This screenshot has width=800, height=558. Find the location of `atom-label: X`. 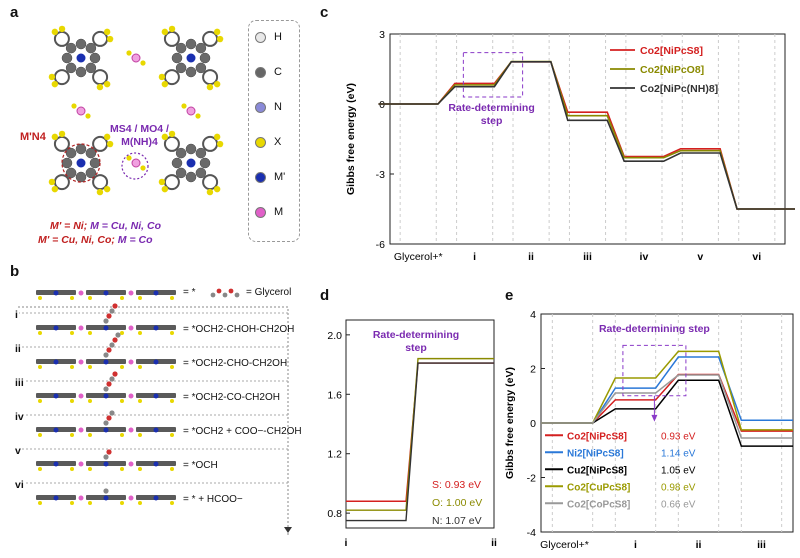

atom-label: X is located at coordinates (278, 142).